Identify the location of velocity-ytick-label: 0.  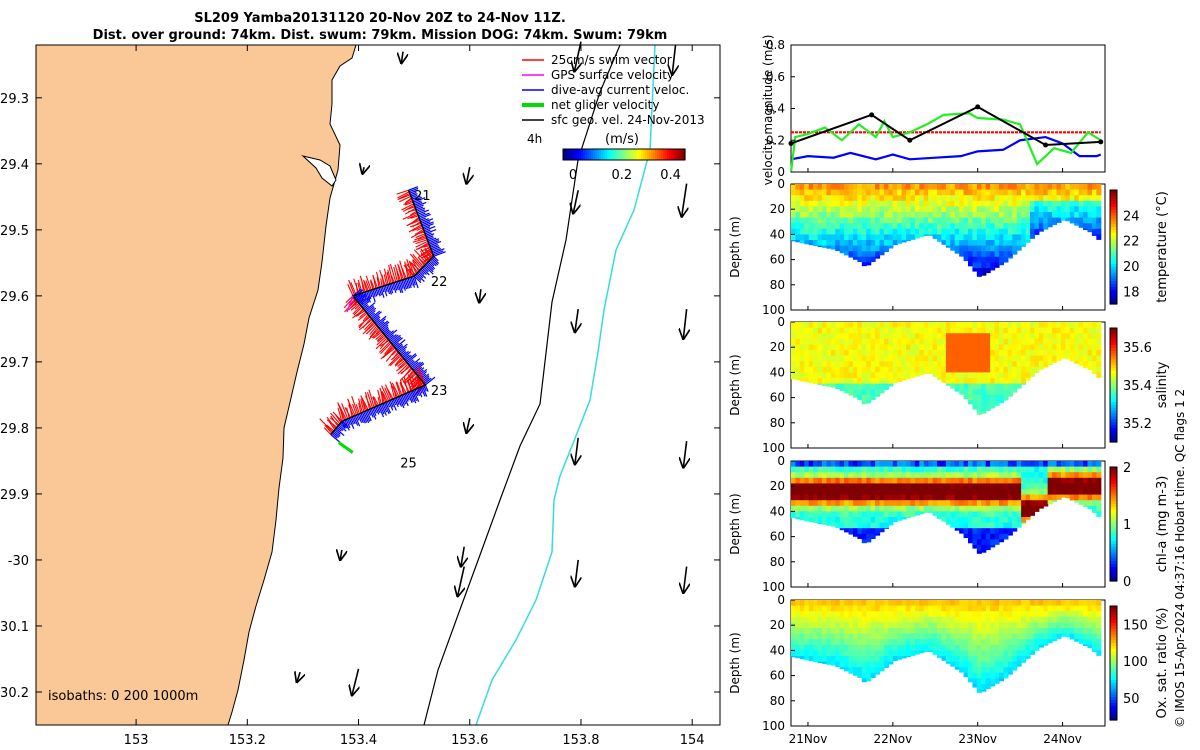
(781, 172).